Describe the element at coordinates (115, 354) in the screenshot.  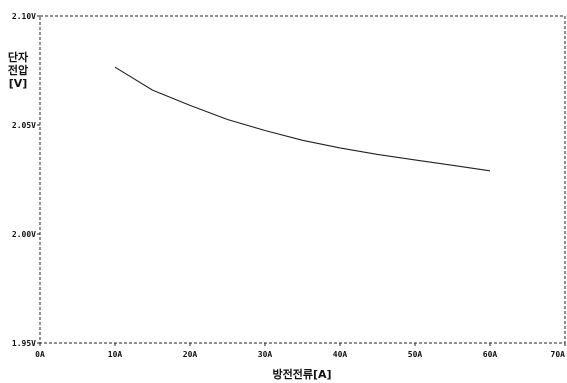
I see `x-tick-label: 10A` at that location.